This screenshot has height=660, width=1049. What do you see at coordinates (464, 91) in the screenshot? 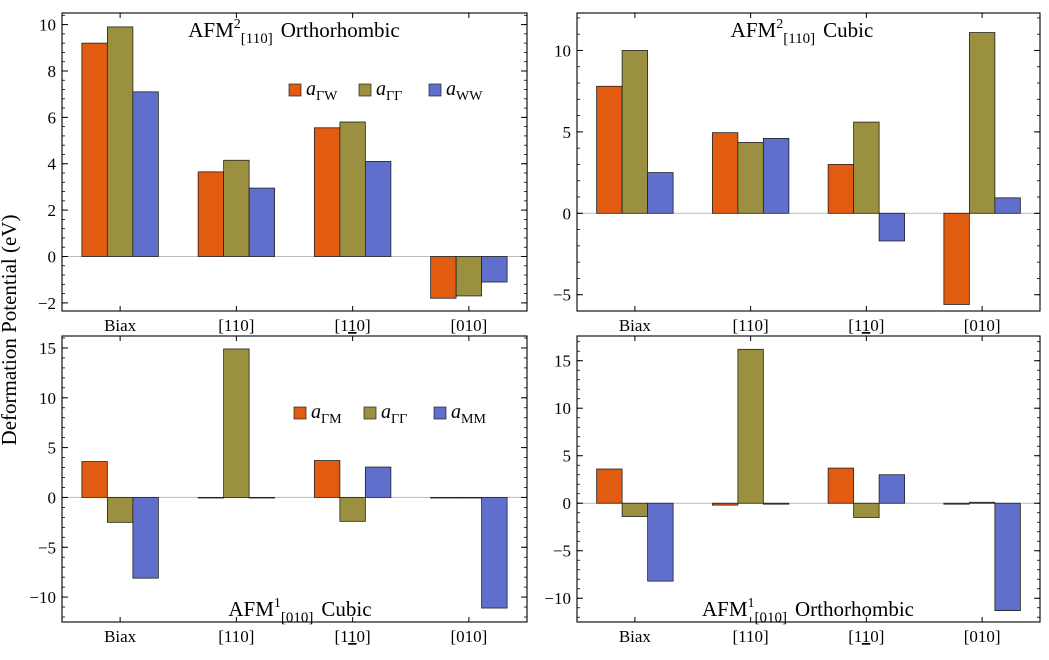
I see `legend-entry-3: aWW` at bounding box center [464, 91].